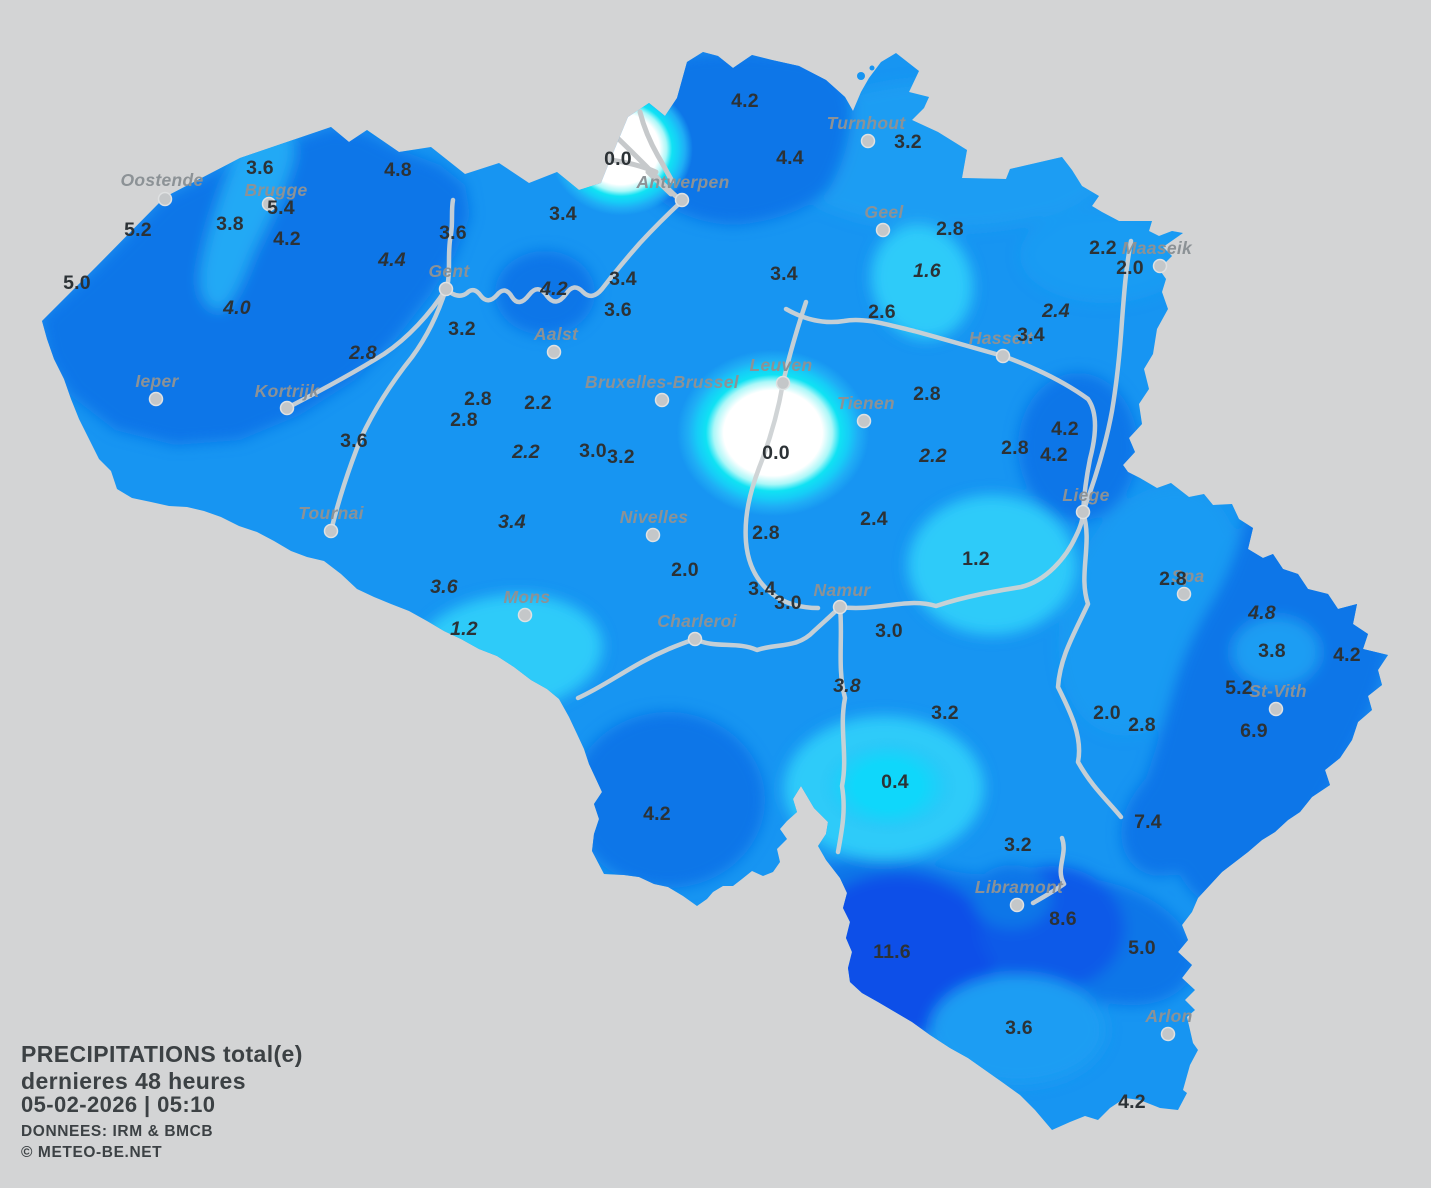 The height and width of the screenshot is (1188, 1431). Describe the element at coordinates (1347, 655) in the screenshot. I see `precip-value-53: 4.2` at that location.